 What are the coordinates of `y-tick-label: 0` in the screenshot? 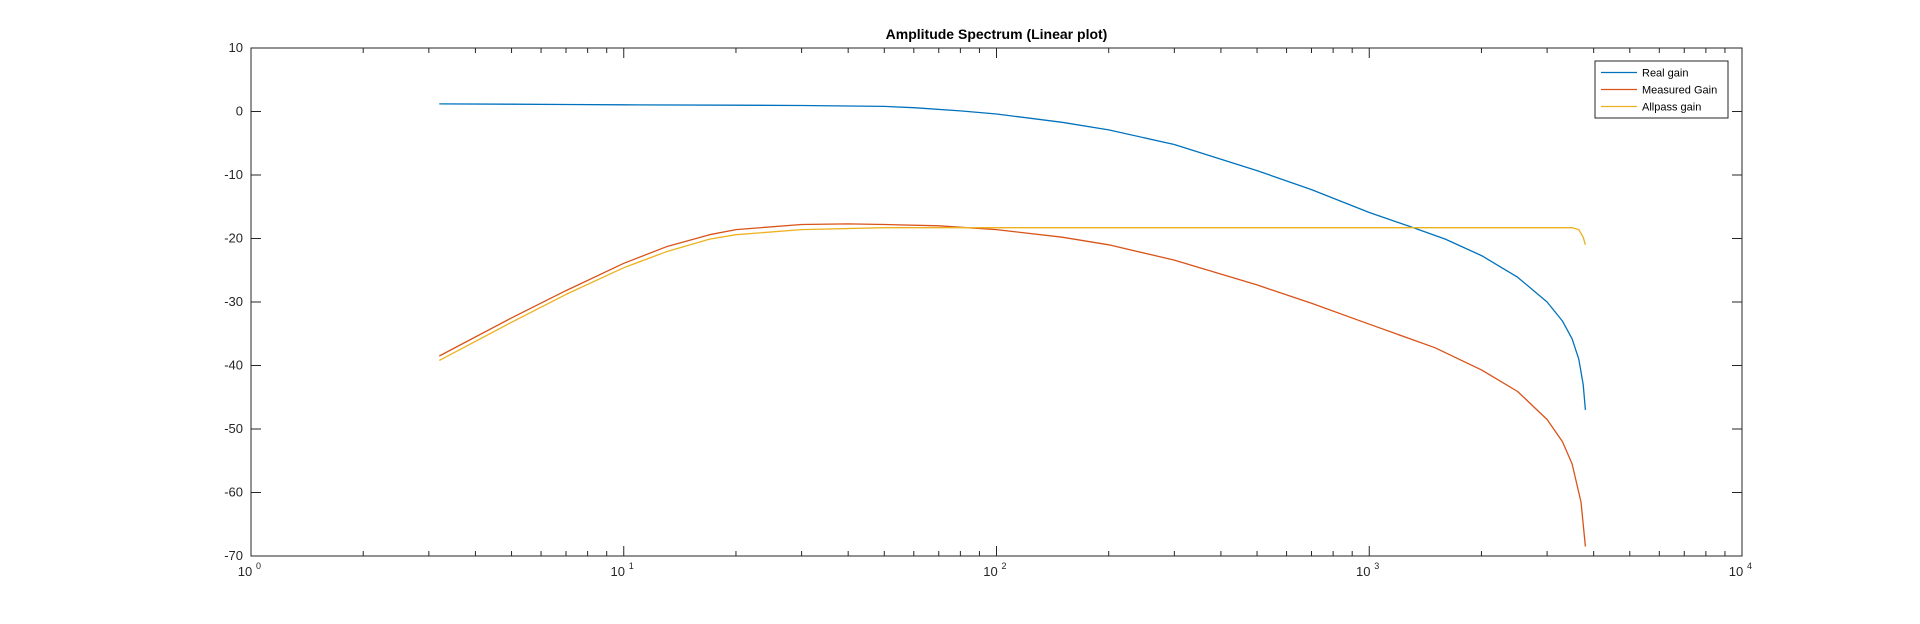 It's located at (239, 111).